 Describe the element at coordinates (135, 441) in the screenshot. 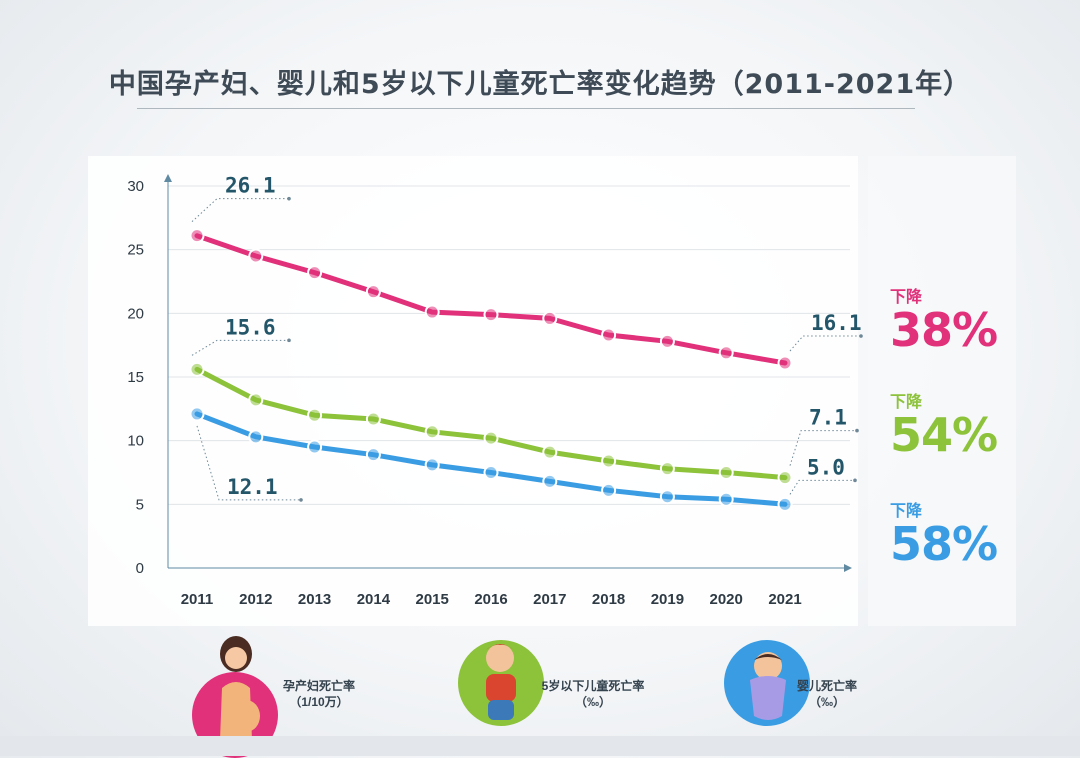

I see `y-tick-label: 10` at that location.